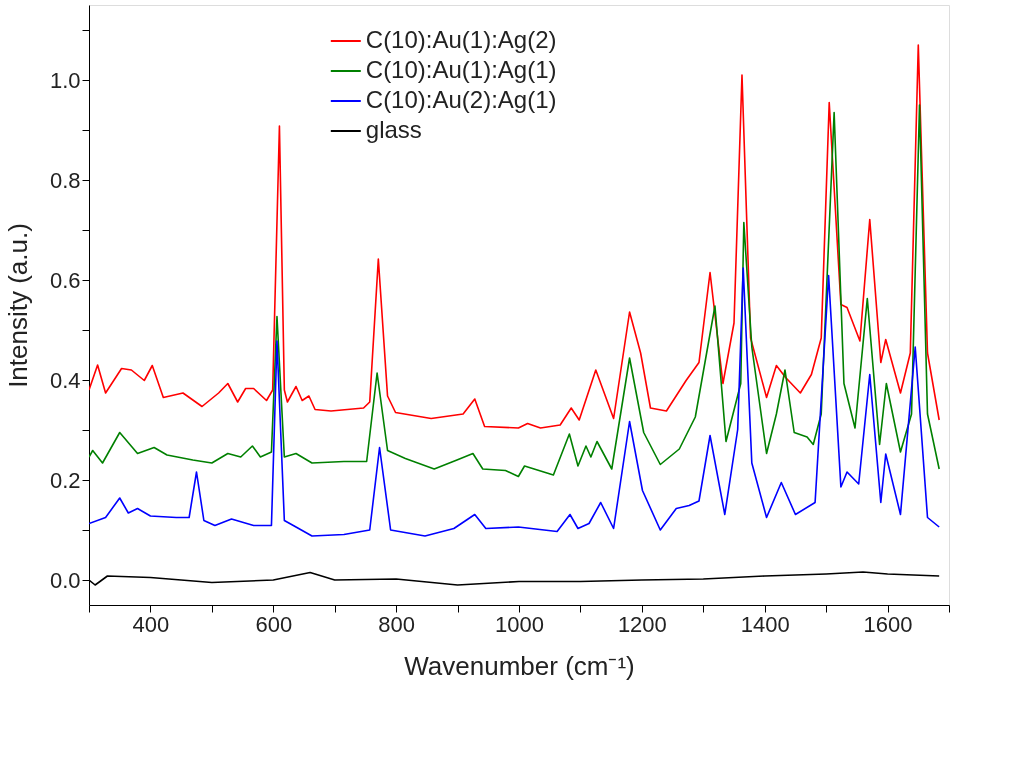  I want to click on legend-label: glass, so click(393, 129).